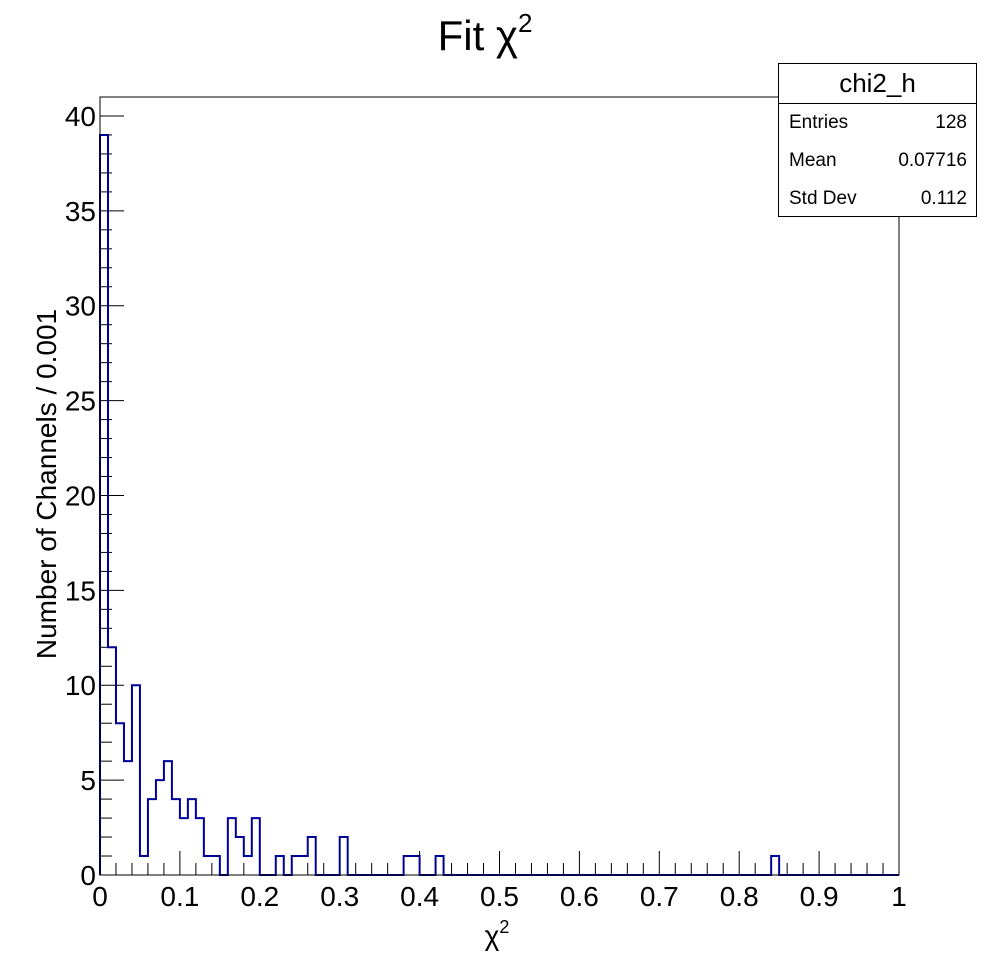 This screenshot has height=973, width=998. What do you see at coordinates (877, 199) in the screenshot?
I see `stats-row-std-dev: Std Dev 0.112` at bounding box center [877, 199].